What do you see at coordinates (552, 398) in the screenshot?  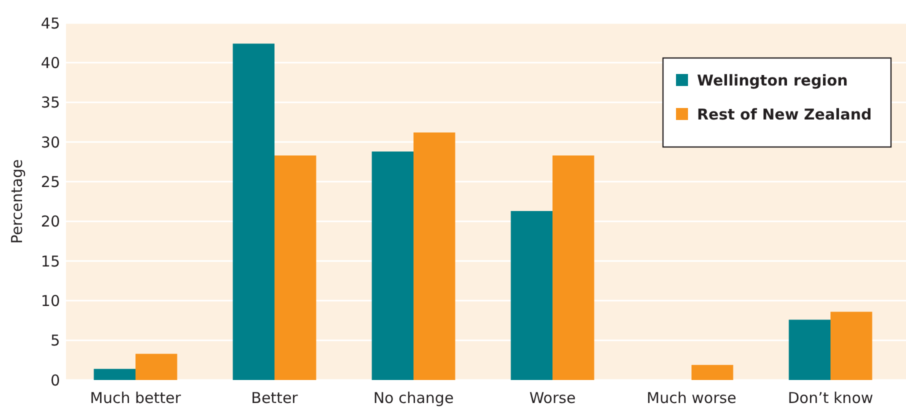 I see `x-tick-label: Worse` at bounding box center [552, 398].